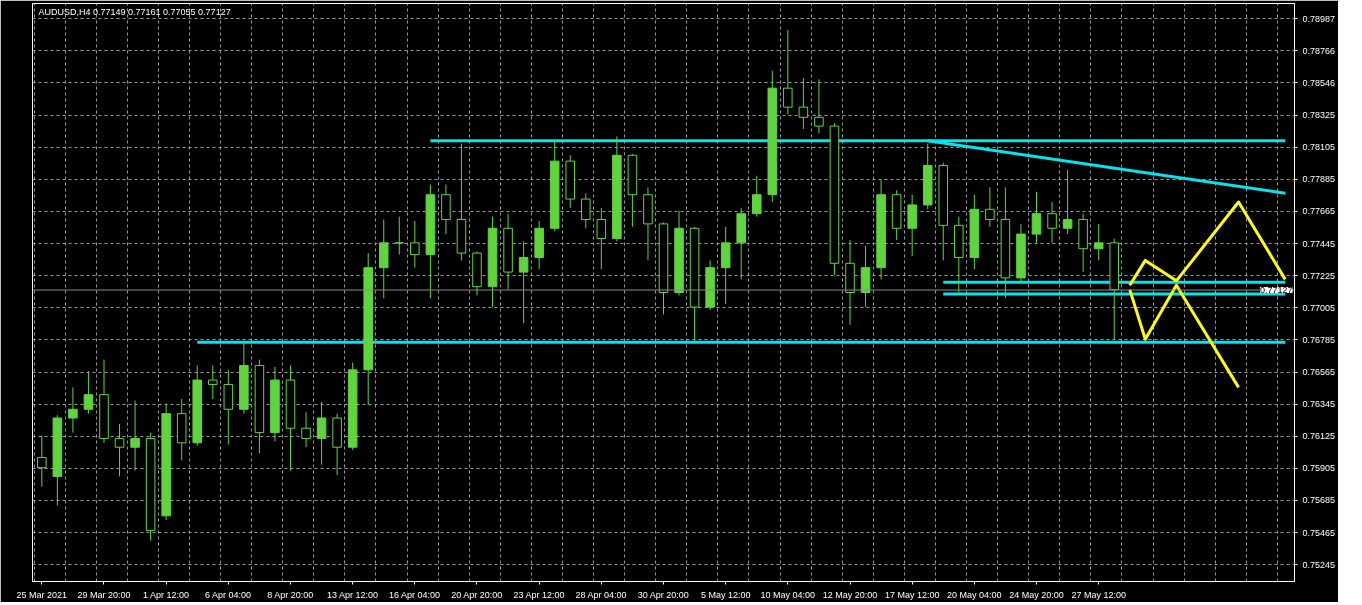 The width and height of the screenshot is (1362, 605). Describe the element at coordinates (477, 594) in the screenshot. I see `x-tick-label: 20 Apr 20:00` at that location.